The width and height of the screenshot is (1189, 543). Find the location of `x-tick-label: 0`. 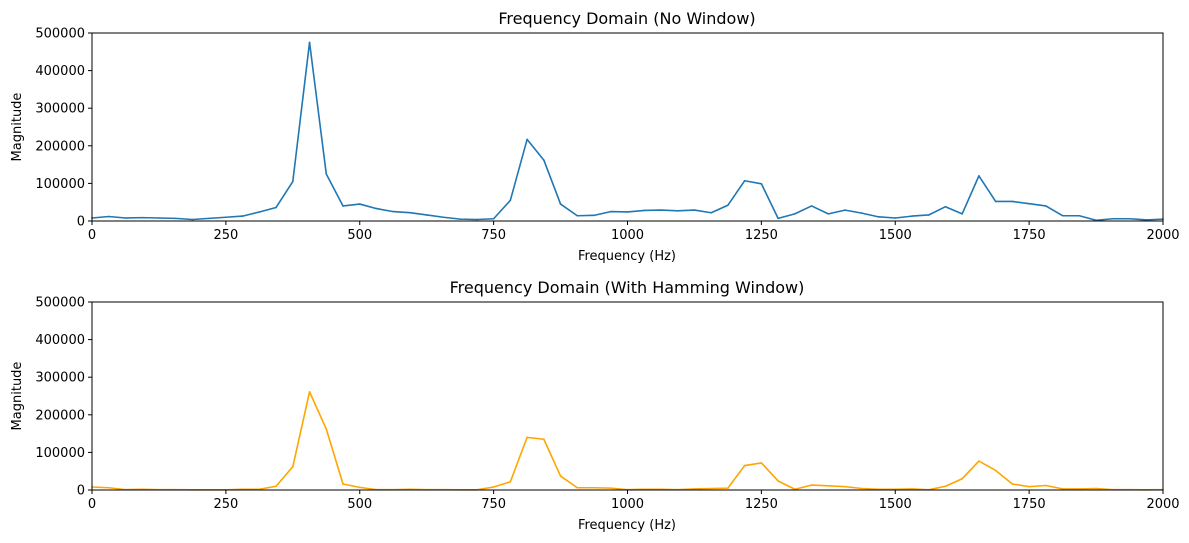

x-tick-label: 0 is located at coordinates (92, 504).